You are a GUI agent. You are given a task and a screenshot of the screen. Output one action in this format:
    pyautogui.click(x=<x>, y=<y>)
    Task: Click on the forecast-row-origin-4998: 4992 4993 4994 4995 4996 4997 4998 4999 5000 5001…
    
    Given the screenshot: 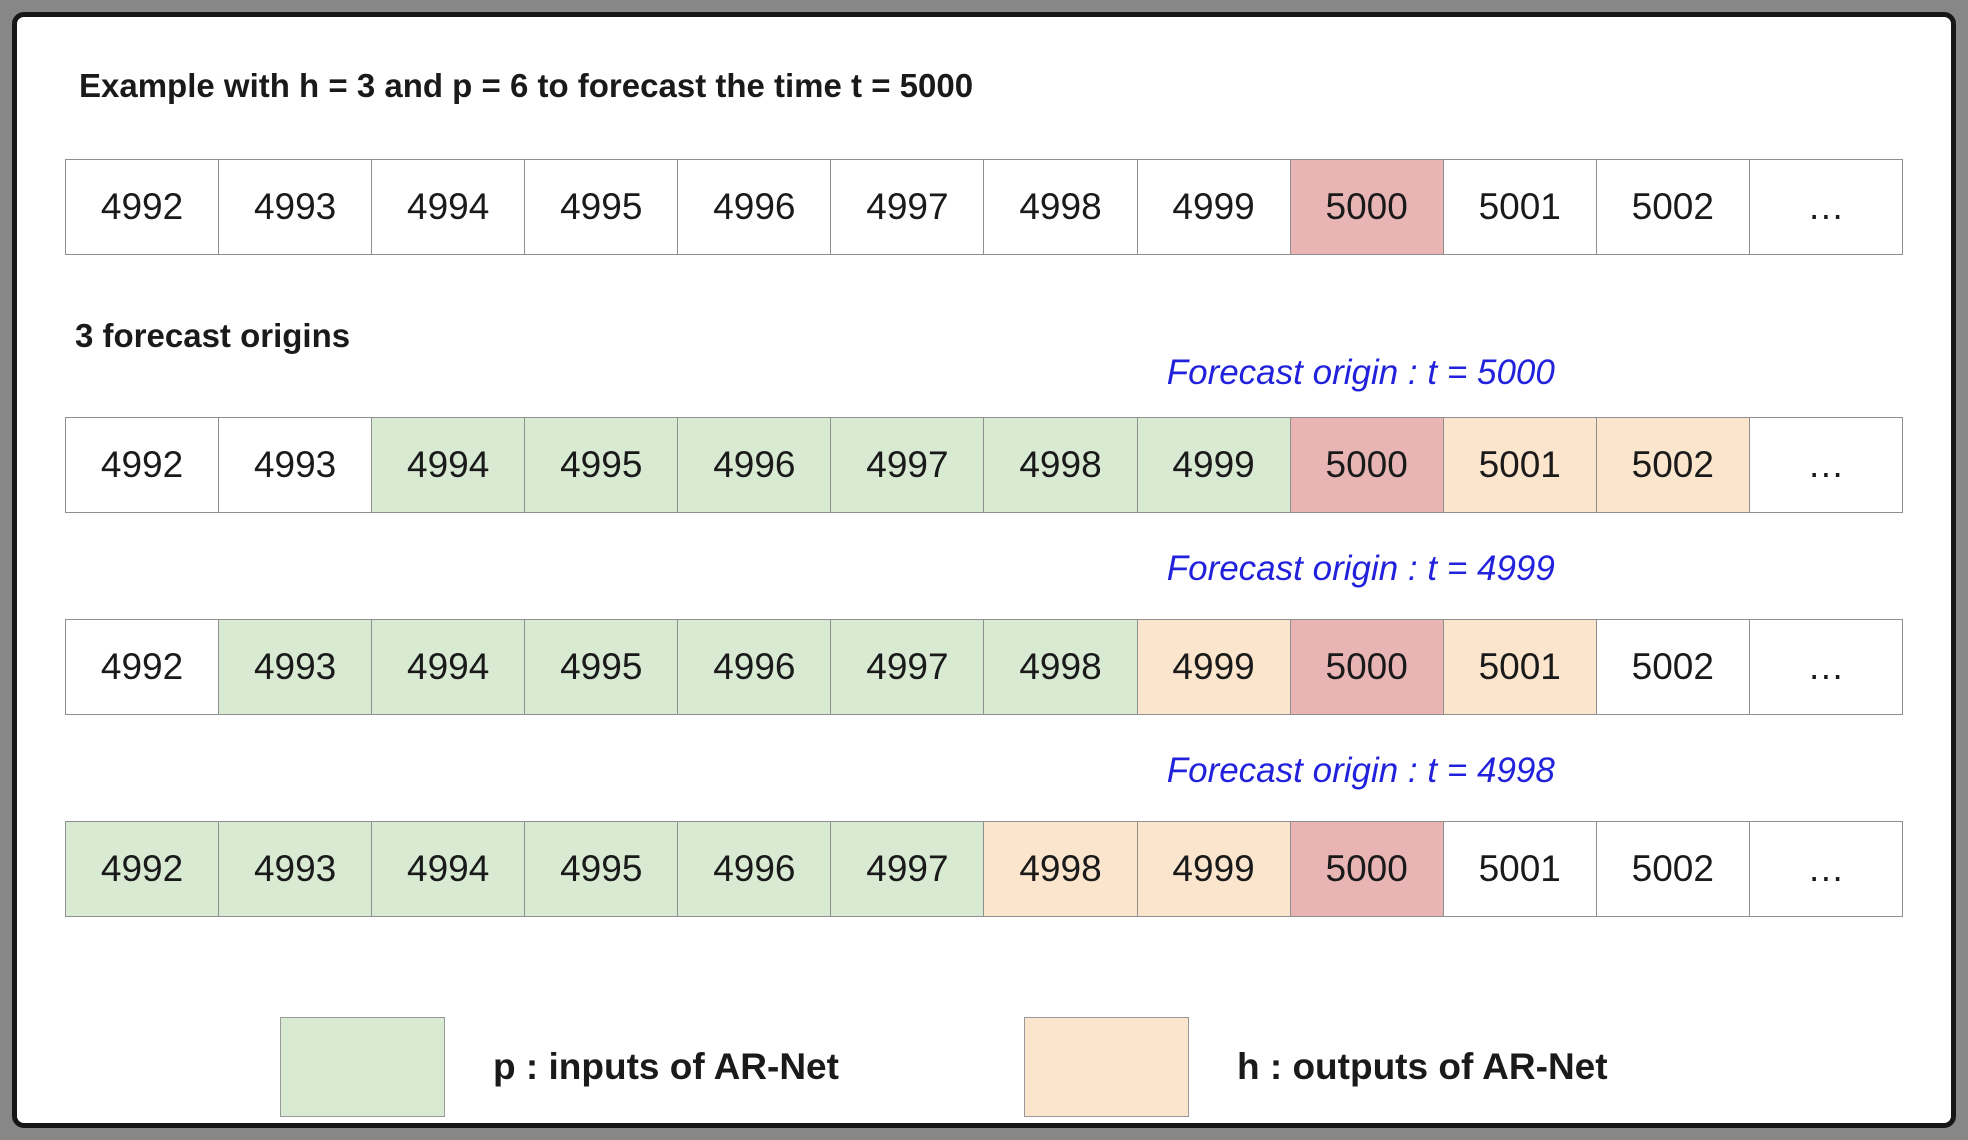 What is the action you would take?
    pyautogui.click(x=984, y=869)
    